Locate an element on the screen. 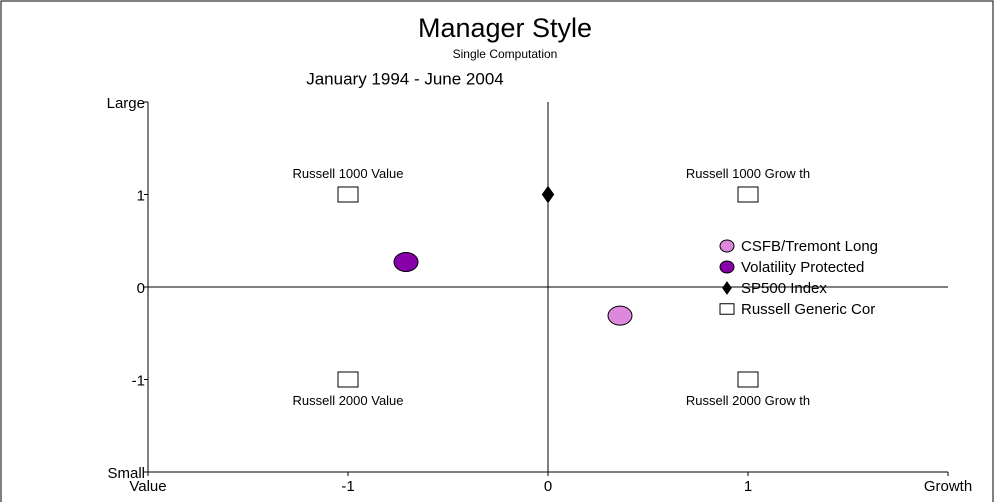  x-tick-label: Growth is located at coordinates (948, 486).